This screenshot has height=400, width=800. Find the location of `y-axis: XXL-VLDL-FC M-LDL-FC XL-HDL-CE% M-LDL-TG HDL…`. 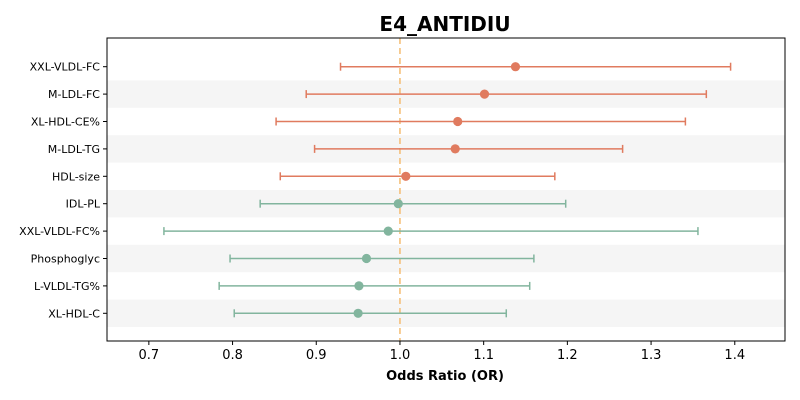

y-axis: XXL-VLDL-FC M-LDL-FC XL-HDL-CE% M-LDL-TG HDL… is located at coordinates (63, 190).